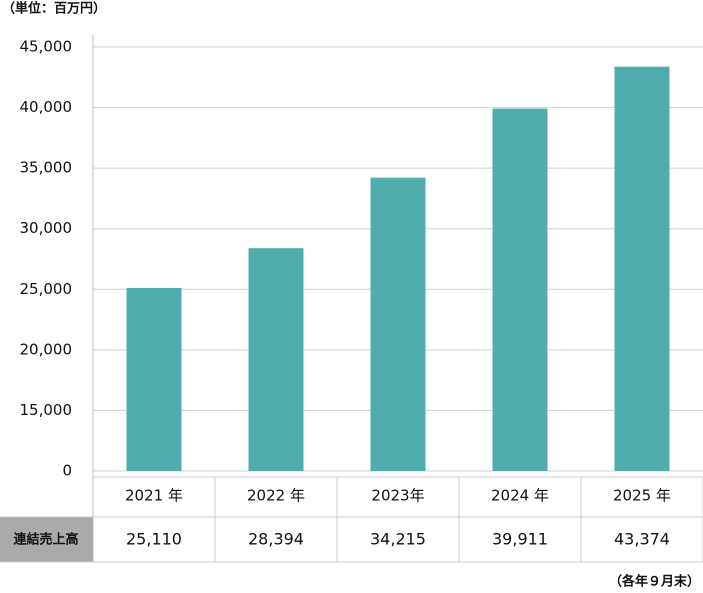 This screenshot has width=703, height=593. Describe the element at coordinates (398, 539) in the screenshot. I see `value-label: 34,215` at that location.